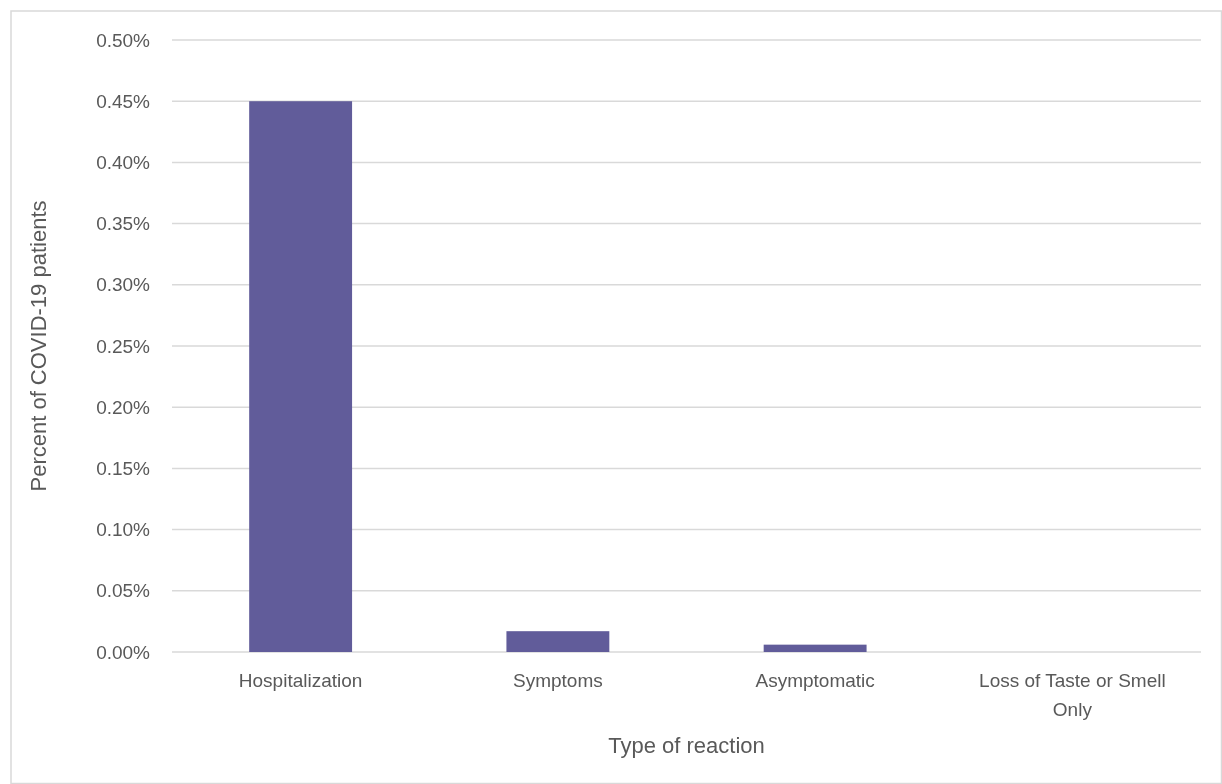  I want to click on y-tick-label: 0.30%, so click(123, 285).